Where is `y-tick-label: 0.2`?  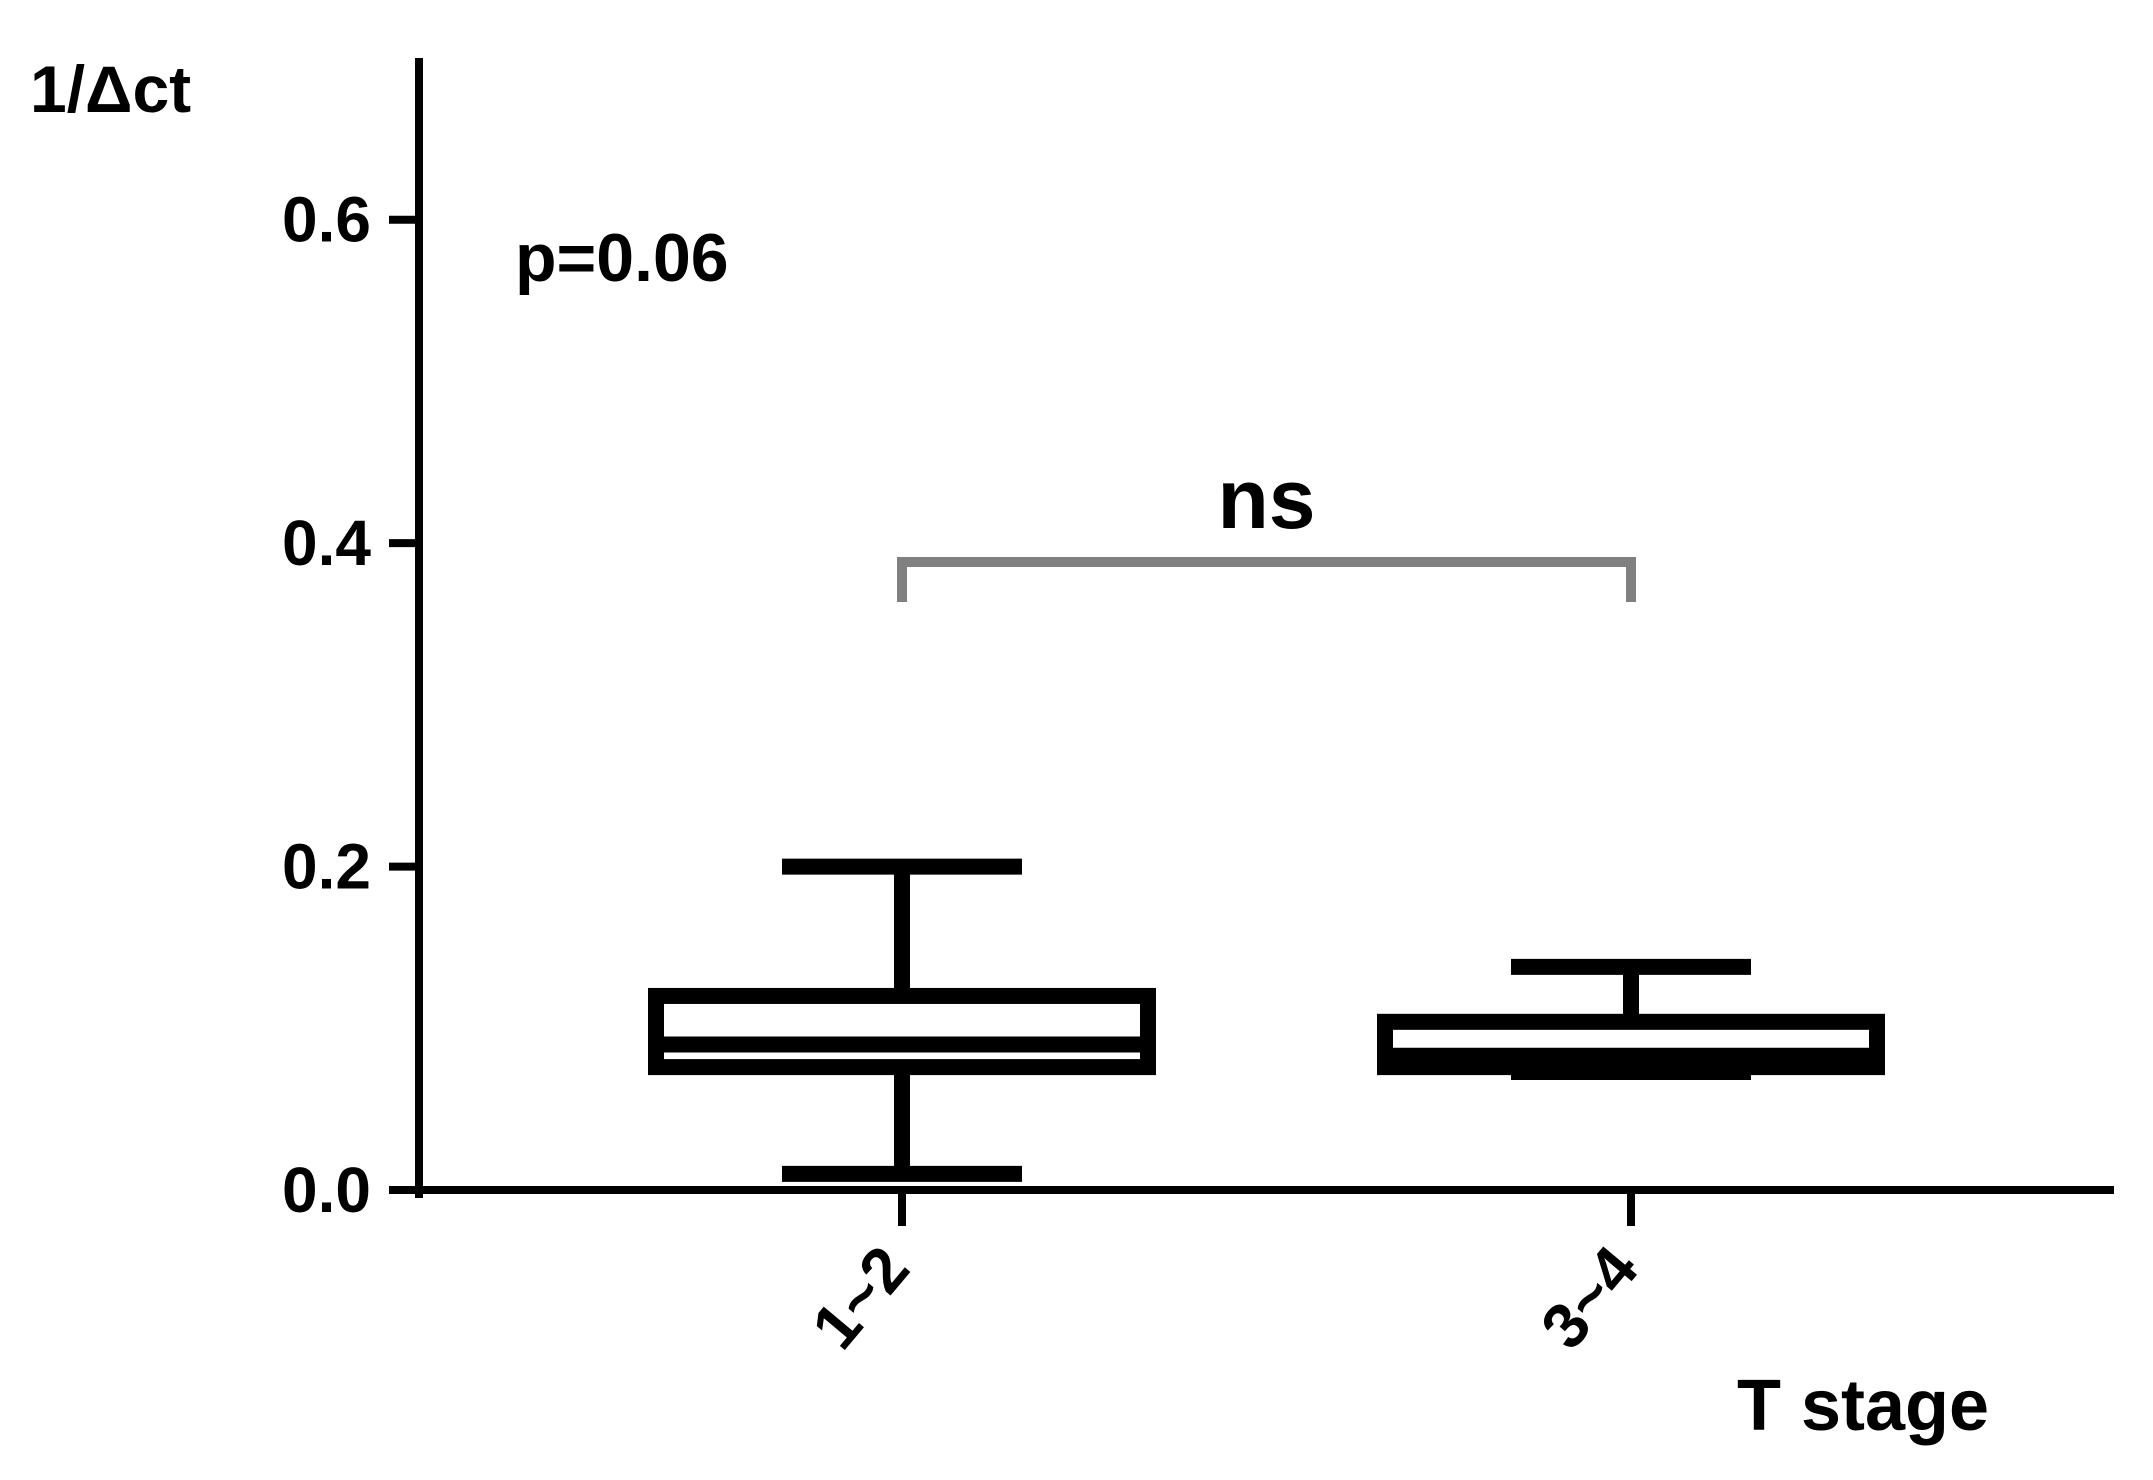 y-tick-label: 0.2 is located at coordinates (326, 867).